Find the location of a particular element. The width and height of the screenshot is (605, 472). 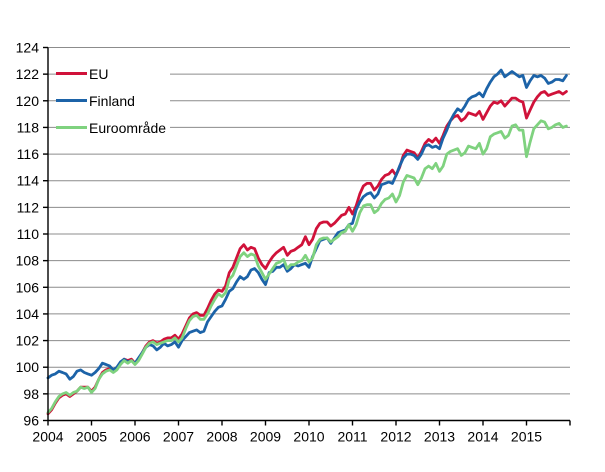

x-tick-label: 2006 is located at coordinates (134, 437).